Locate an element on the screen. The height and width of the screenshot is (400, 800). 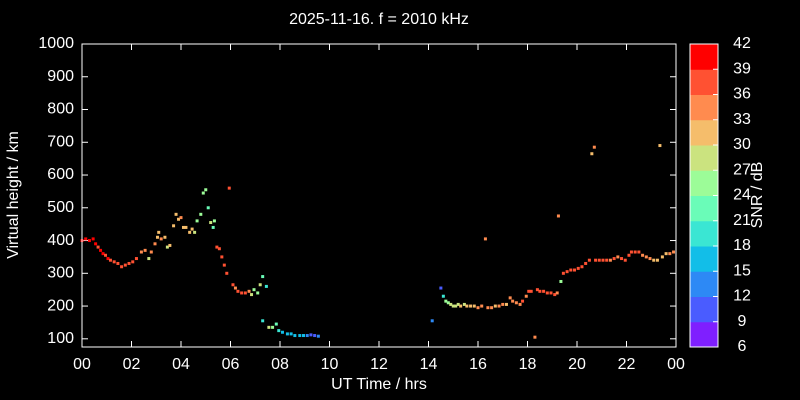
colorbar-label: SNR / dB is located at coordinates (757, 195).